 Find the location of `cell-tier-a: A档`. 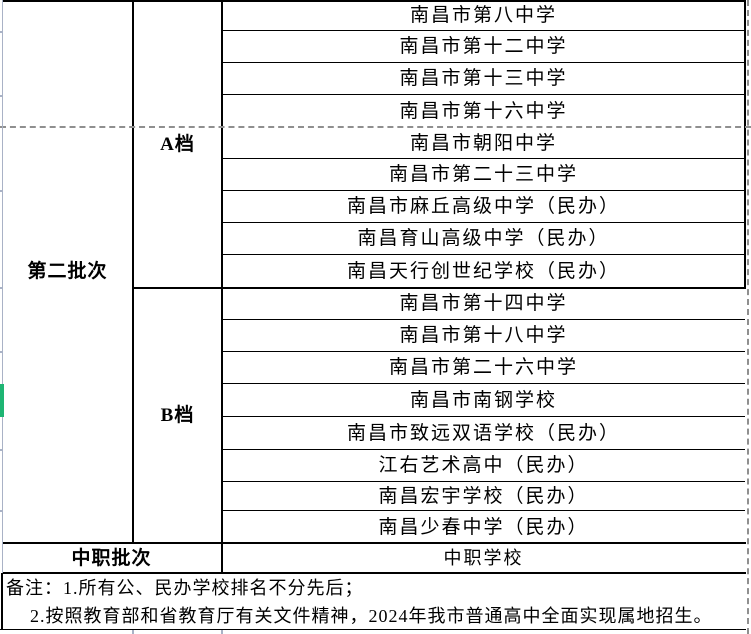

cell-tier-a: A档 is located at coordinates (177, 144).